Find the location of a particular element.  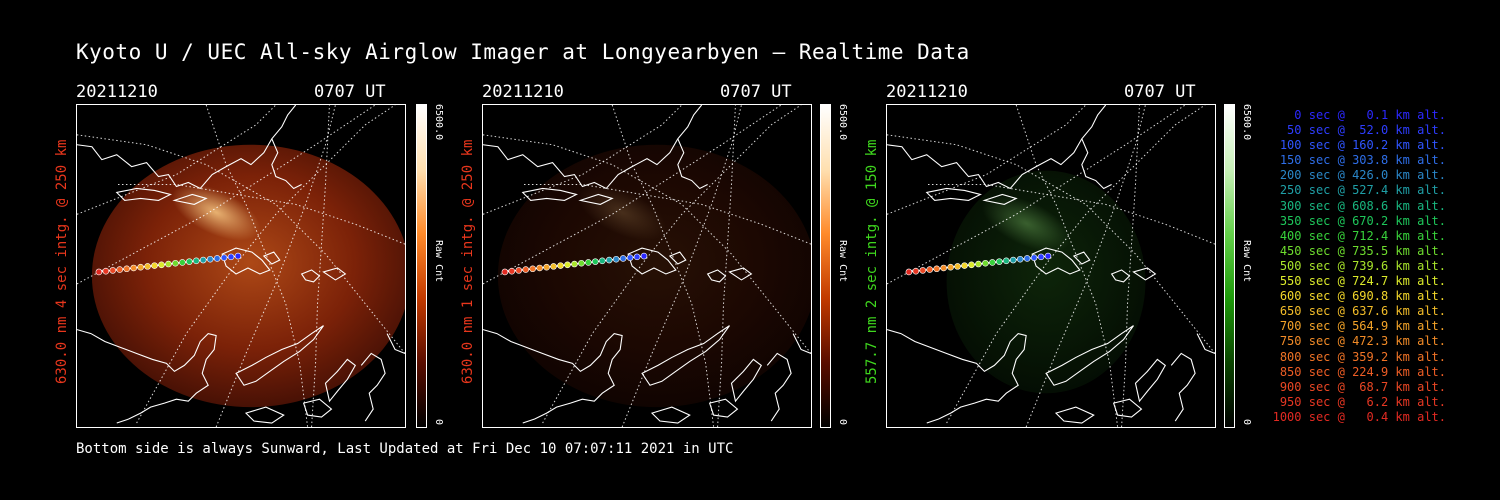

legend-row: 800 sec @ 359.2 km alt. is located at coordinates (1362, 356).